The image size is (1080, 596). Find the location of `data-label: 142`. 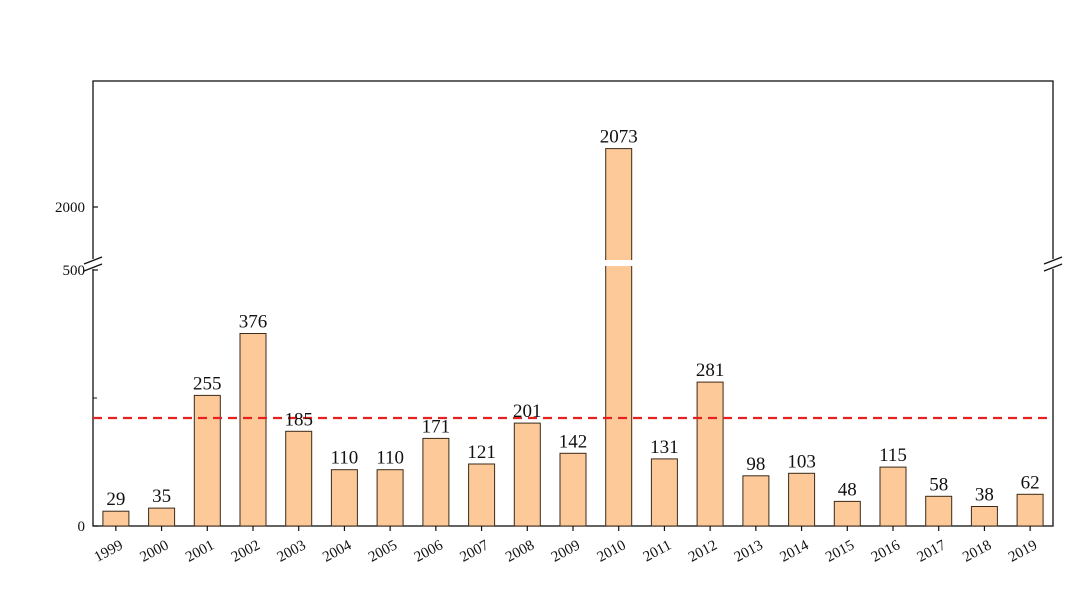

data-label: 142 is located at coordinates (573, 441).